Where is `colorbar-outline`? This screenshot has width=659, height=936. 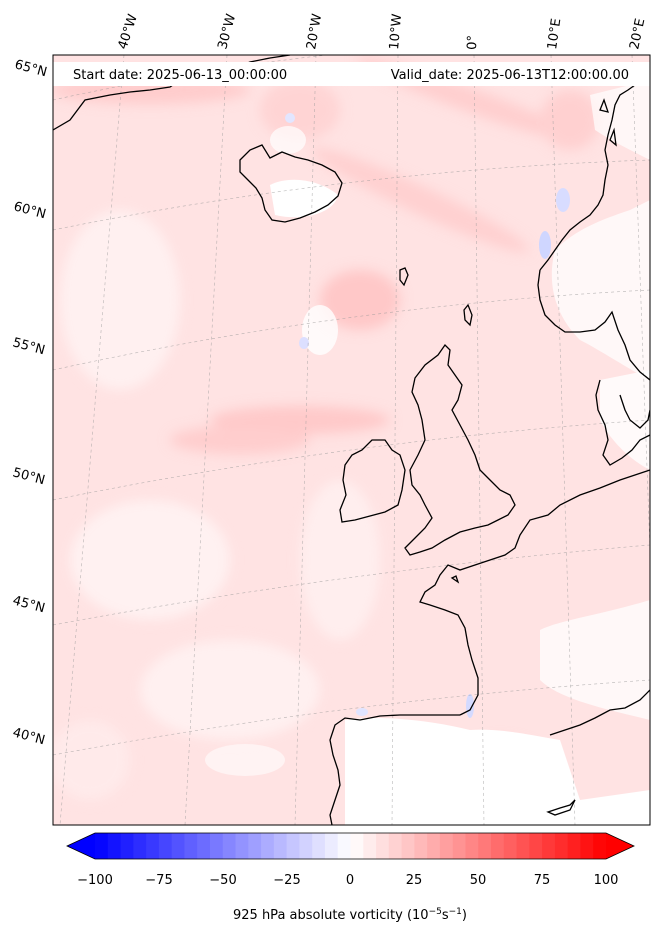 colorbar-outline is located at coordinates (350, 846).